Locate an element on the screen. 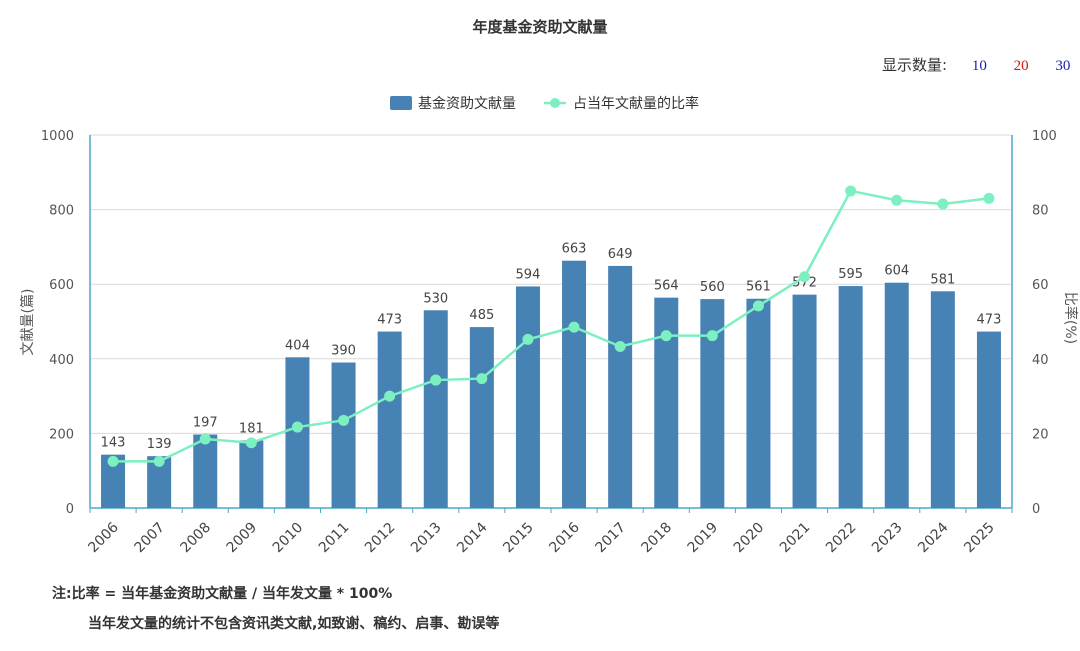  x-tick-label: 2010 is located at coordinates (288, 538).